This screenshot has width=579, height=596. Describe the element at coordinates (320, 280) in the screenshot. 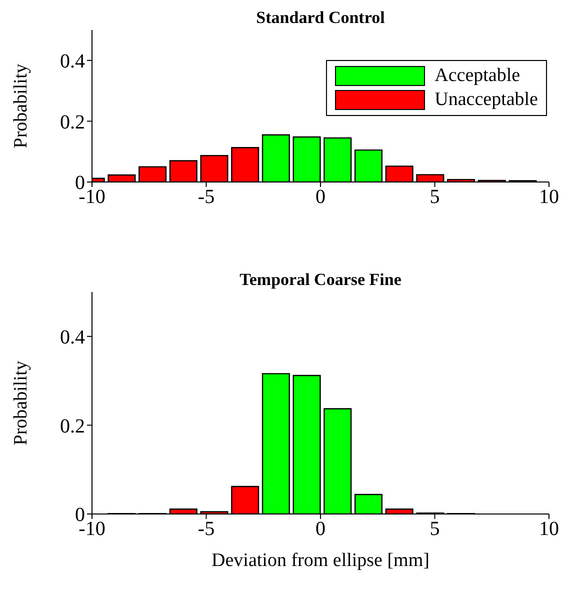

I see `chart-title: Temporal Coarse Fine` at that location.